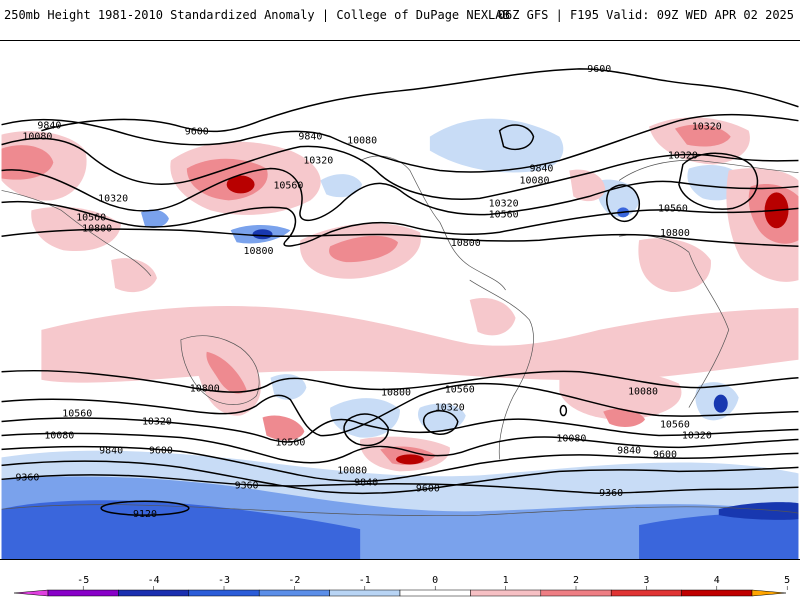 This screenshot has width=800, height=600. What do you see at coordinates (623, 203) in the screenshot?
I see `contour-atlantic-loop` at bounding box center [623, 203].